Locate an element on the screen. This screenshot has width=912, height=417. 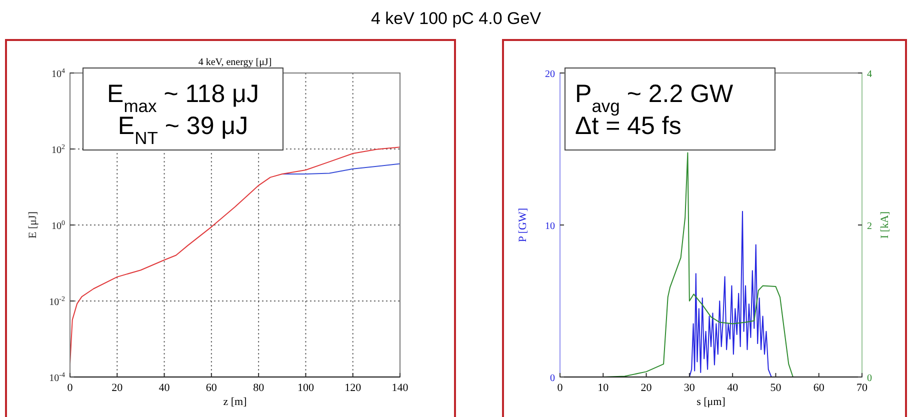
x-tick-label: 140 is located at coordinates (400, 388).